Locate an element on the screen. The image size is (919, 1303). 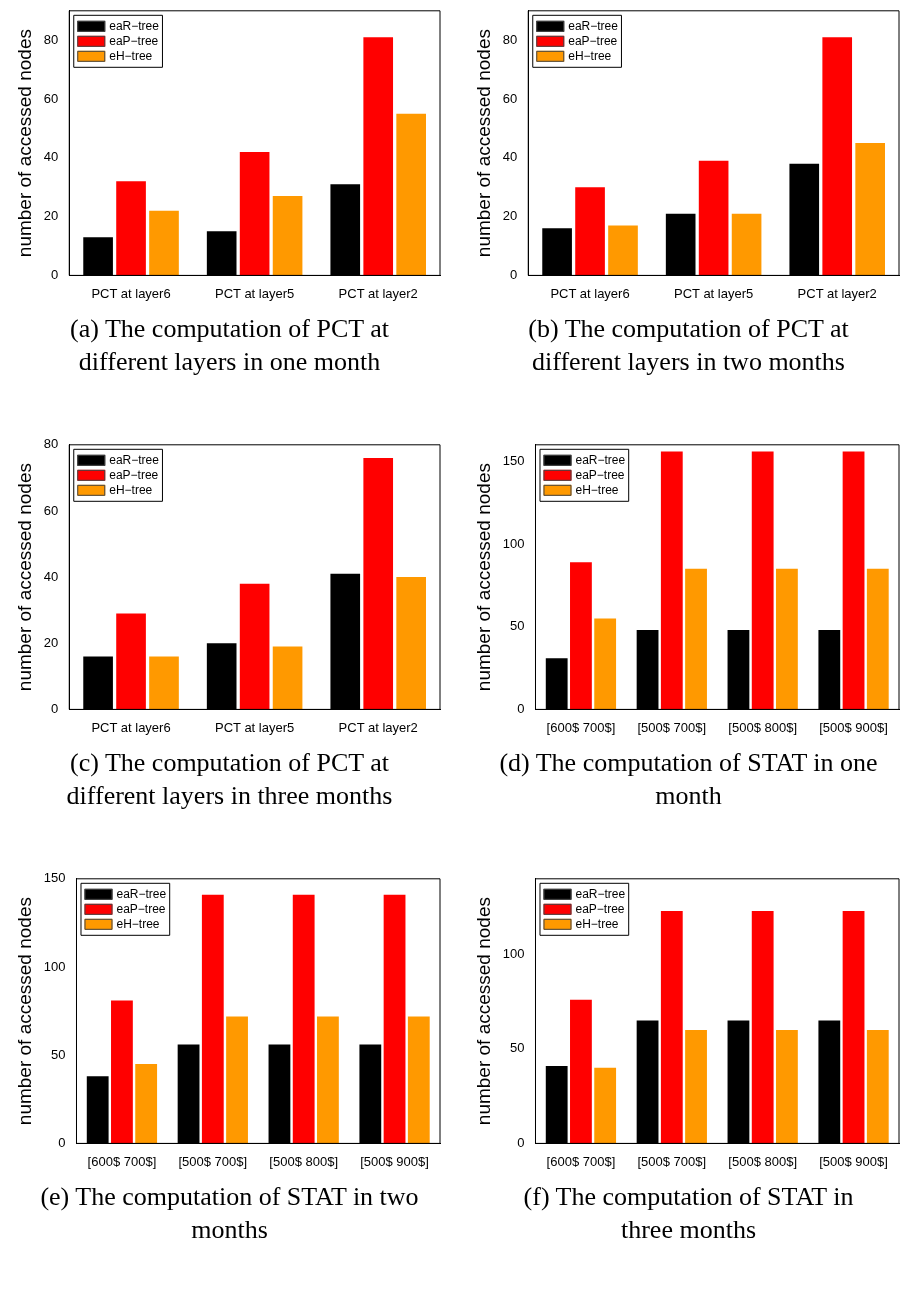
text: (c) The computation of PCT at different layers in three months is located at coordinates (229, 779).